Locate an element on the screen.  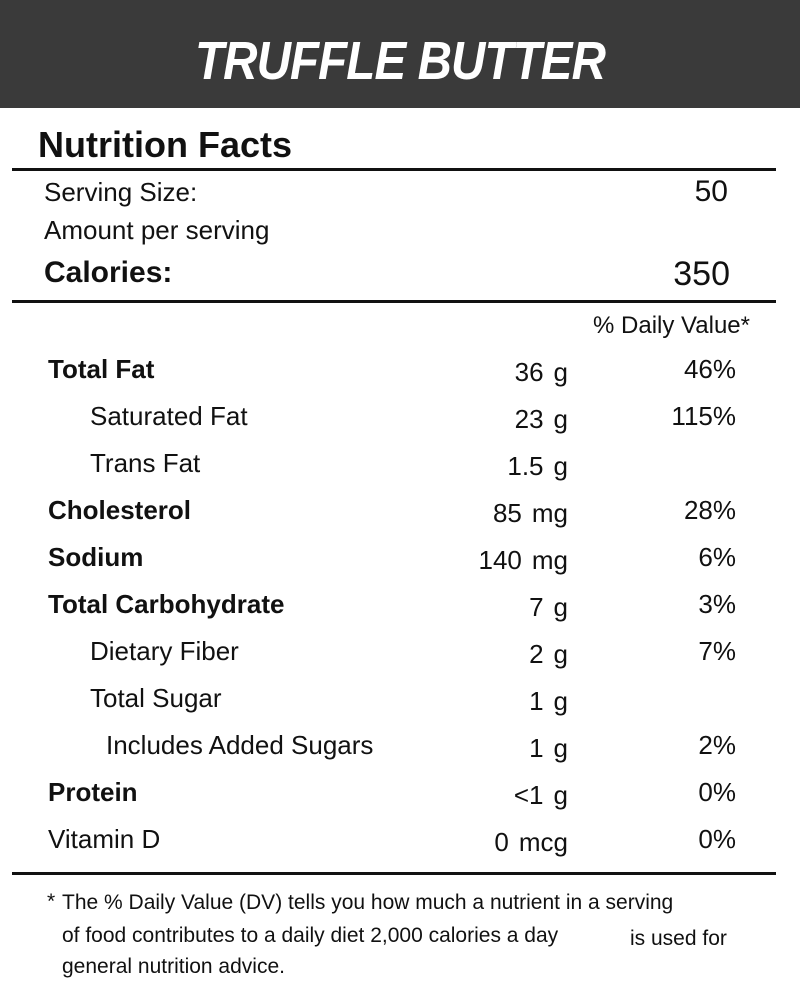
daily-value: 28% is located at coordinates (709, 510).